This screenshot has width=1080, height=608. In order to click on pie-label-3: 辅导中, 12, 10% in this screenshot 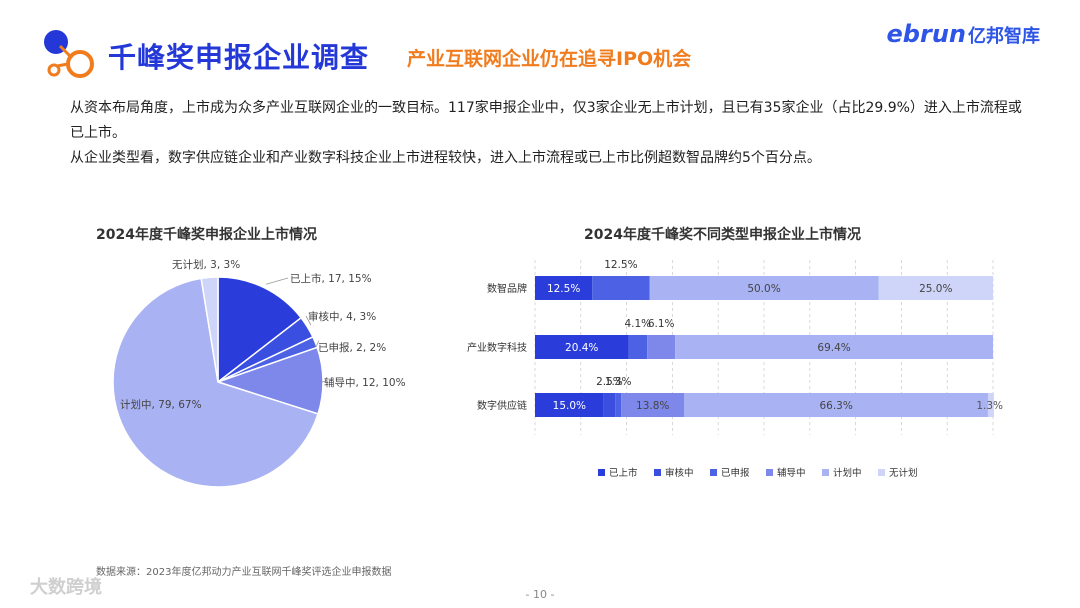, I will do `click(365, 382)`.